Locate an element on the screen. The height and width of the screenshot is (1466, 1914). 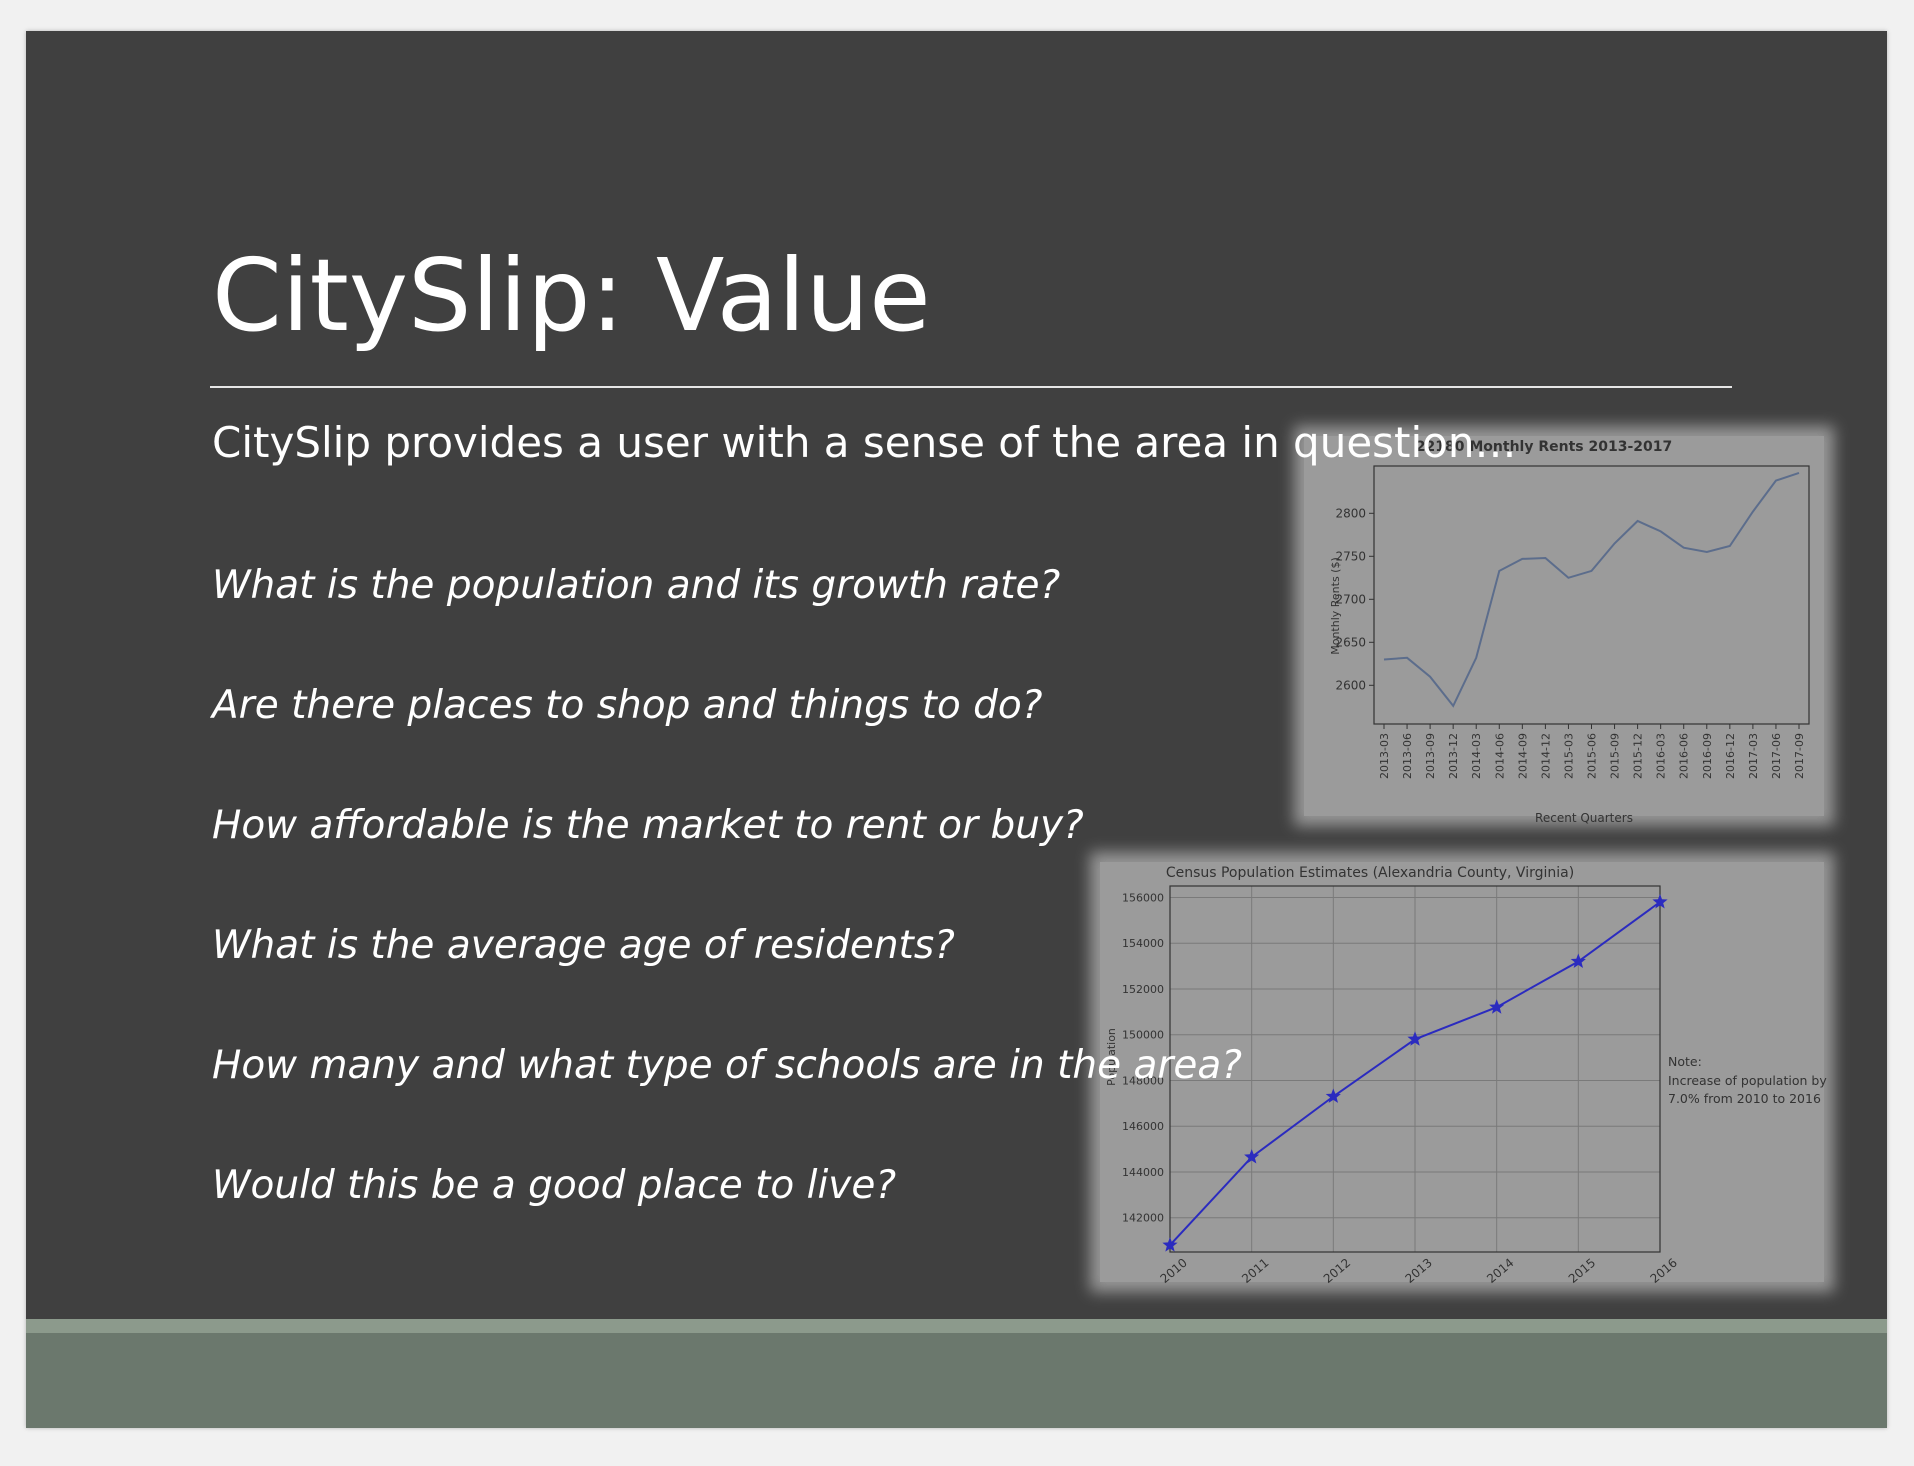
footer-accent-band is located at coordinates (956, 1326).